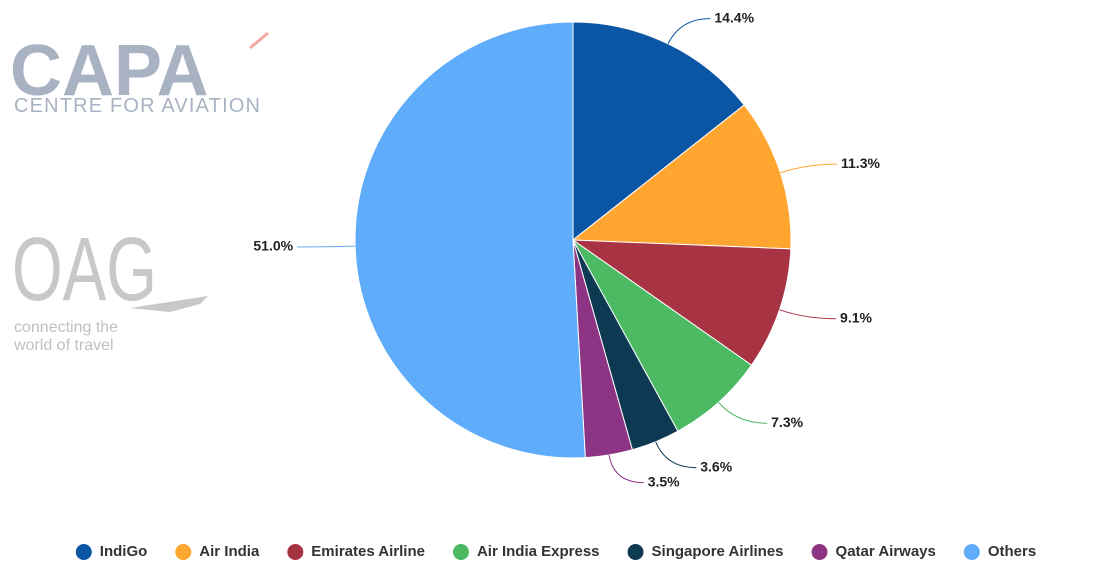 This screenshot has width=1112, height=567. Describe the element at coordinates (538, 551) in the screenshot. I see `legend-label: Air India Express` at that location.